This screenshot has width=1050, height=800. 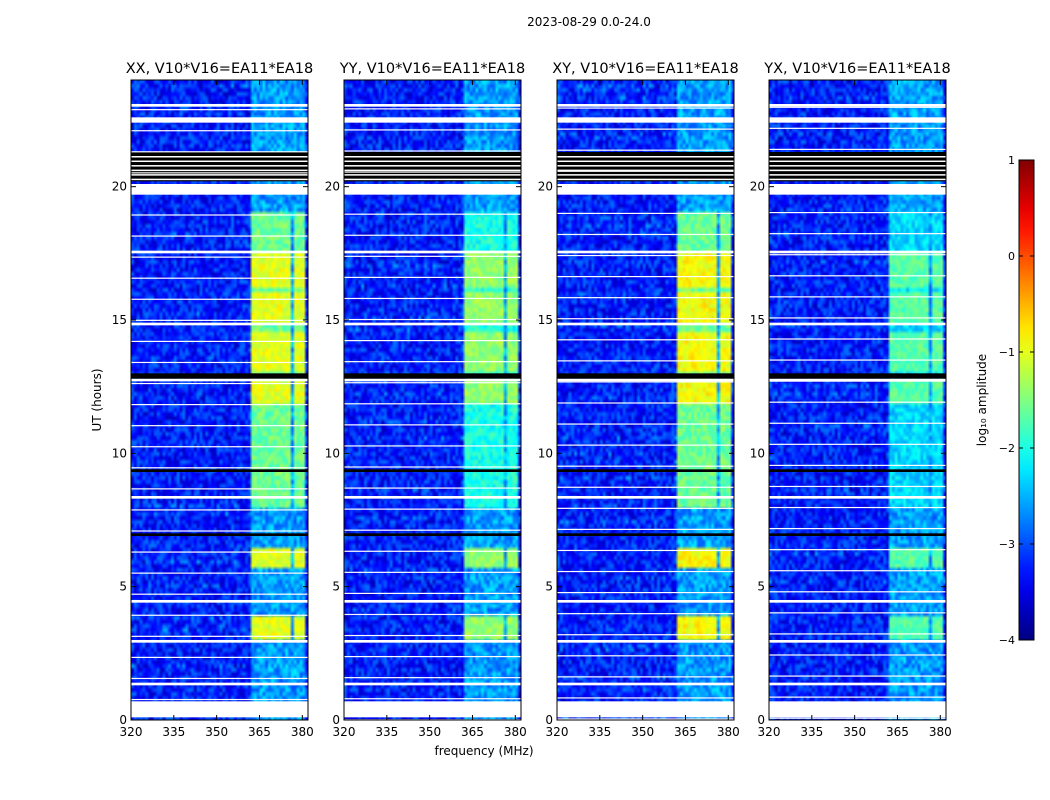 What do you see at coordinates (642, 732) in the screenshot?
I see `x-tick-label: 350` at bounding box center [642, 732].